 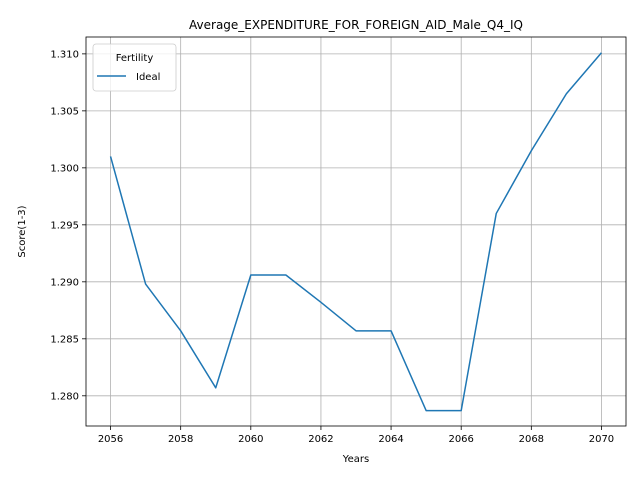 I want to click on y-tick-label: 1.310, so click(x=64, y=54).